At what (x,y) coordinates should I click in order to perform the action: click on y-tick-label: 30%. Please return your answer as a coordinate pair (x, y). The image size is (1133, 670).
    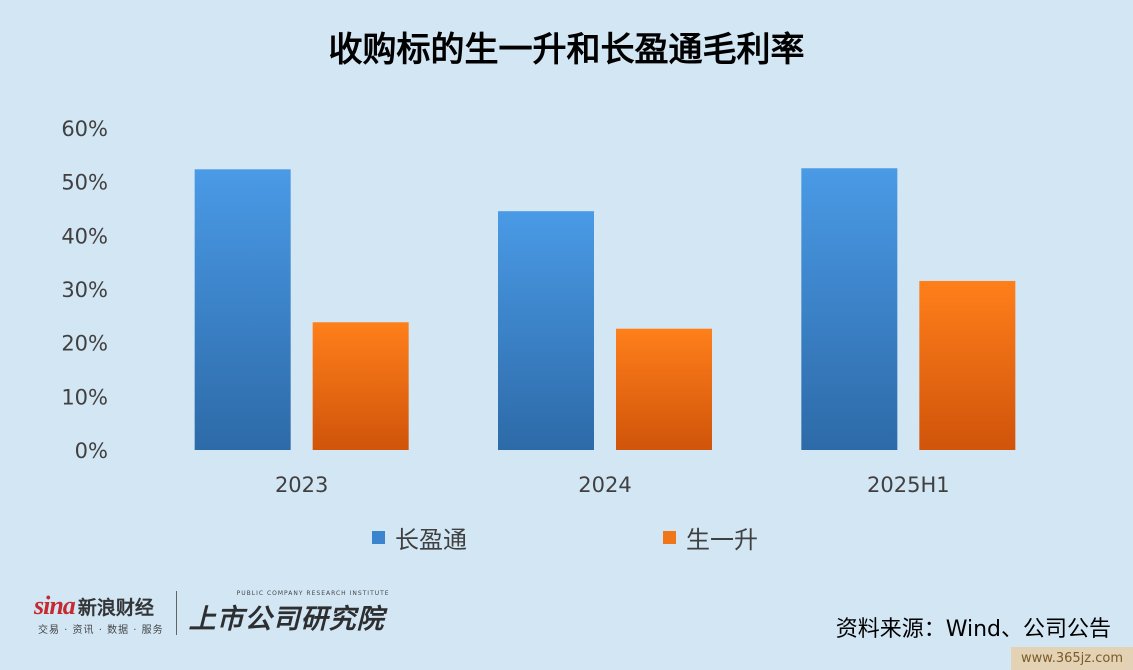
    Looking at the image, I should click on (84, 290).